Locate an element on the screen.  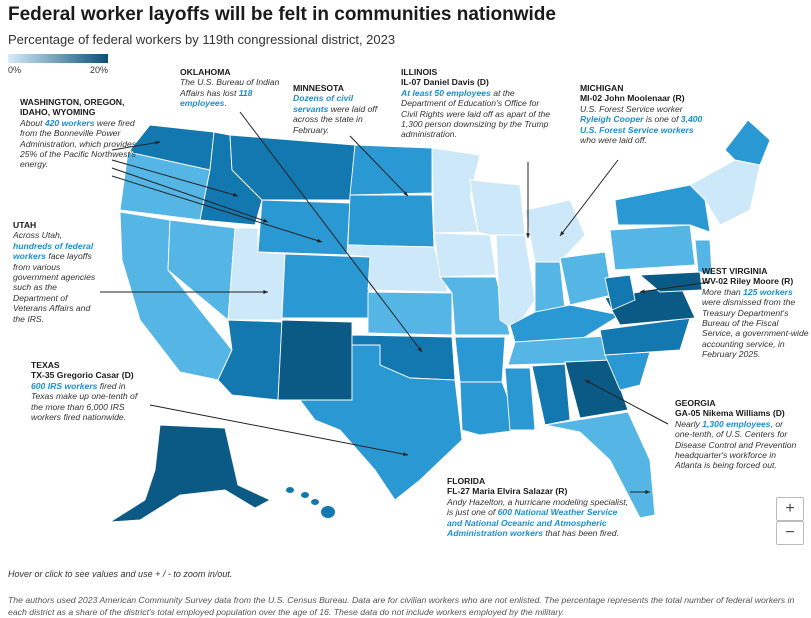
annotation-heading: ILLINOIS is located at coordinates (419, 72).